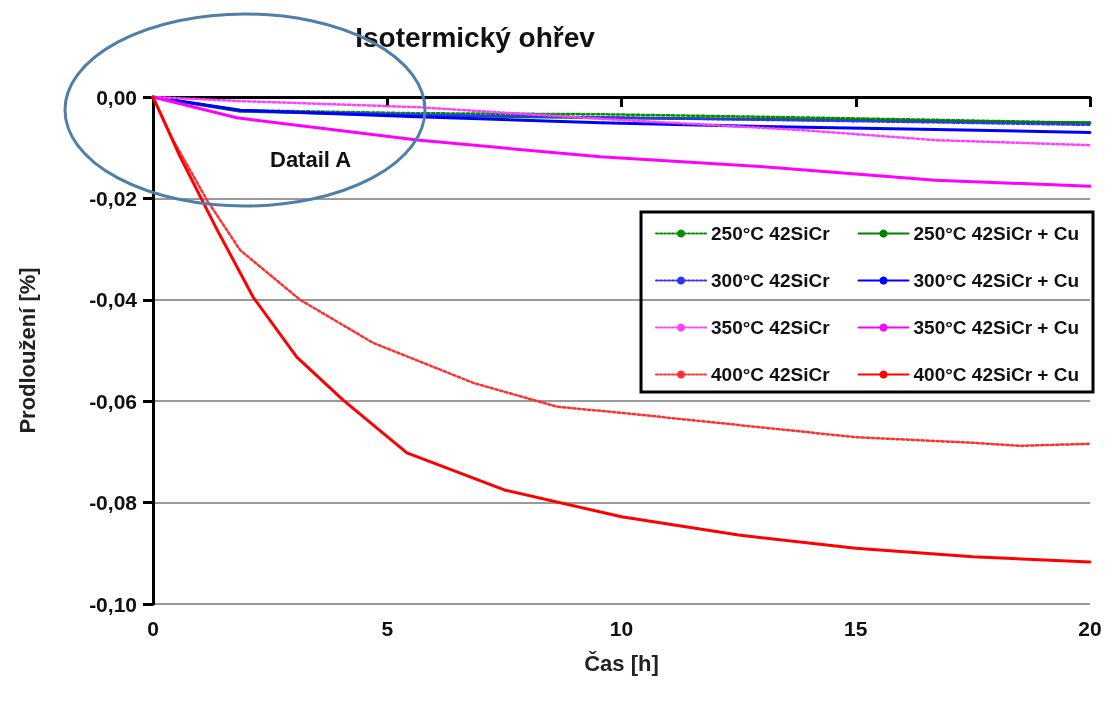 Image resolution: width=1113 pixels, height=704 pixels. Describe the element at coordinates (996, 280) in the screenshot. I see `legend-label: 300°C 42SiCr + Cu` at that location.